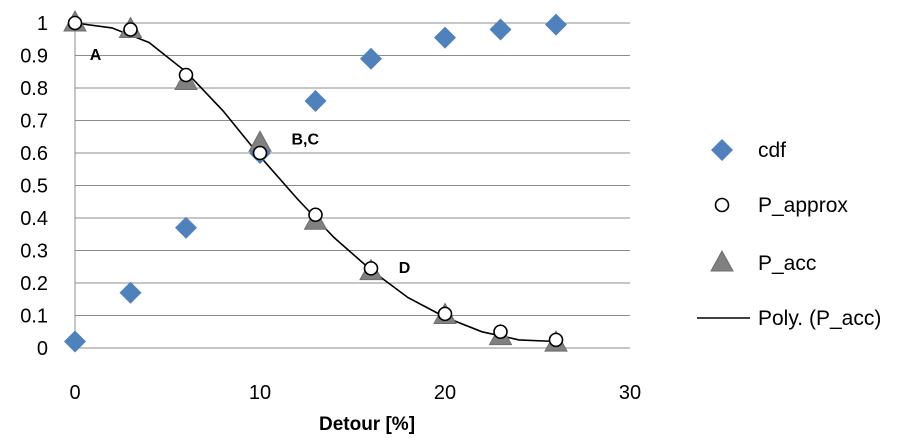 This screenshot has height=441, width=919. What do you see at coordinates (819, 318) in the screenshot?
I see `legend-entry-label: Poly. (P_acc)` at bounding box center [819, 318].